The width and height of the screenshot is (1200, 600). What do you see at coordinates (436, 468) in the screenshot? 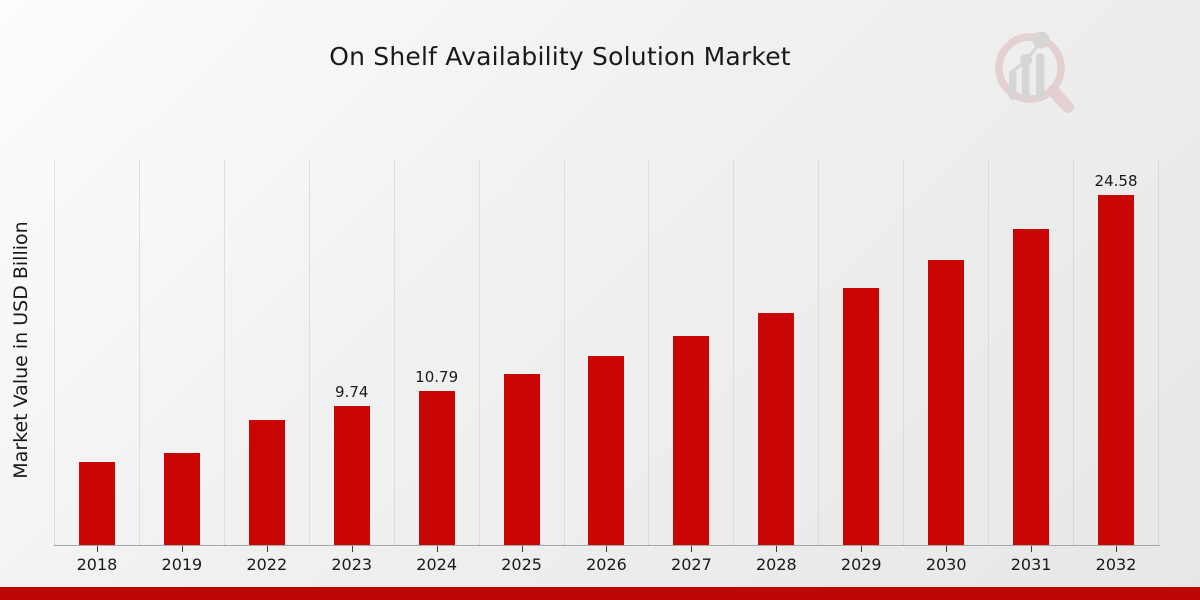
I see `bar-2024` at bounding box center [436, 468].